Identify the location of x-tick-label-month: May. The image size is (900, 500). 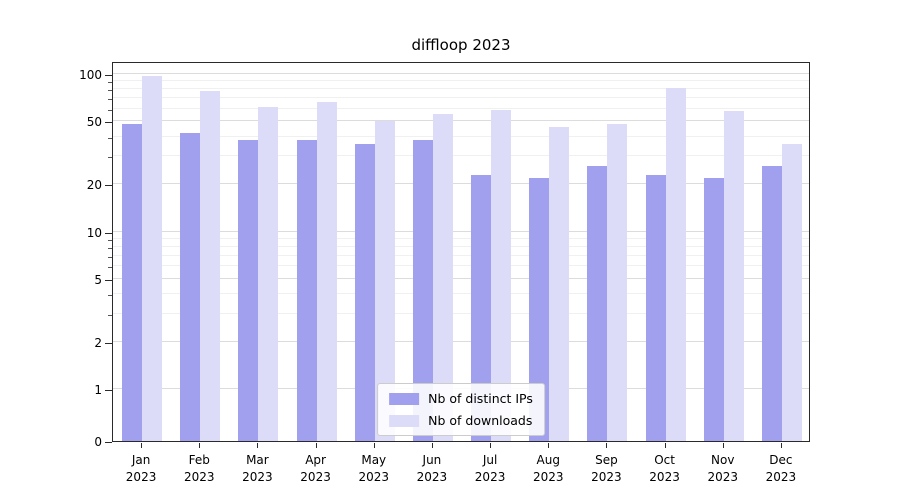
(374, 460).